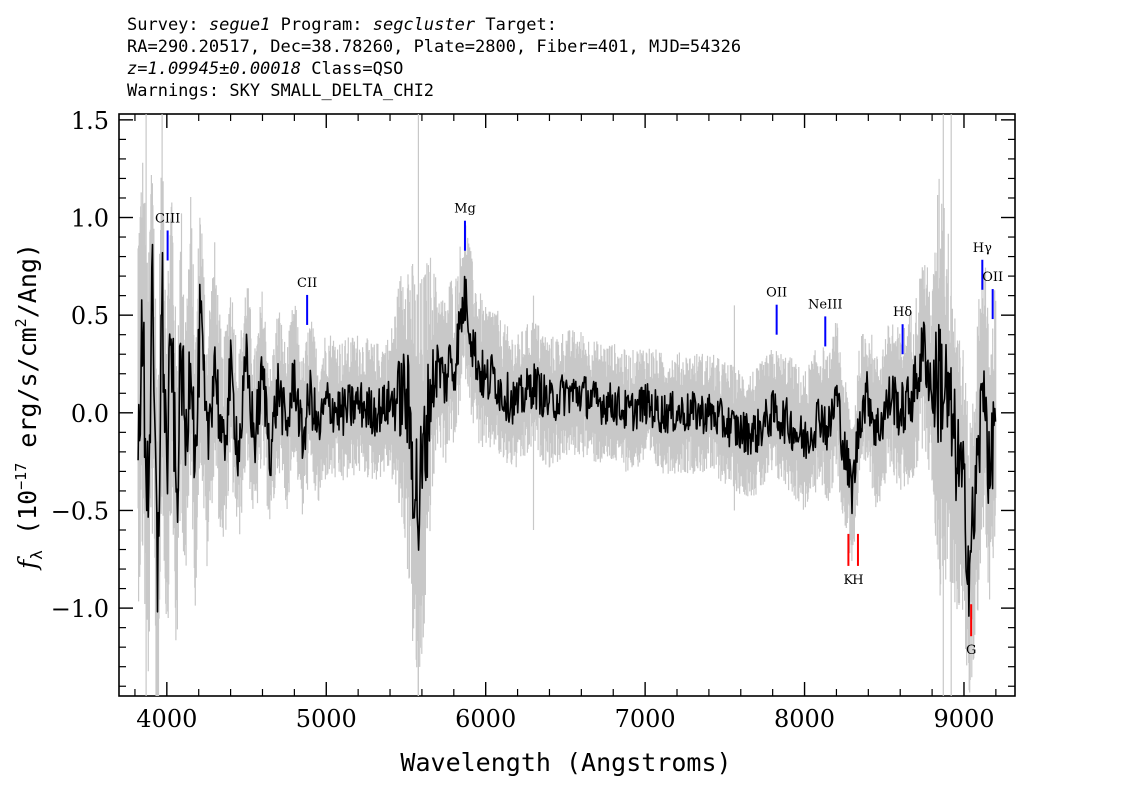 This screenshot has height=810, width=1134. I want to click on y-tick-label: −0.5, so click(80, 511).